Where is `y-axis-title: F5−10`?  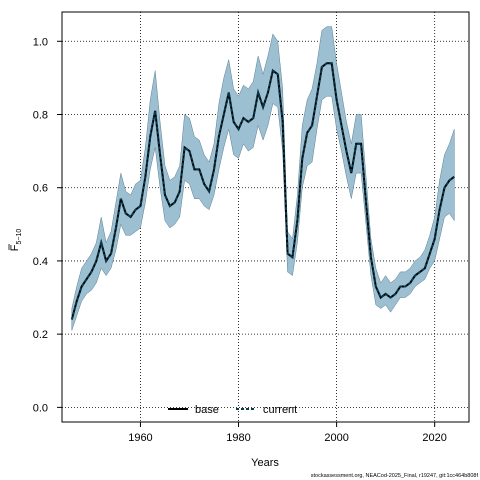
y-axis-title: F5−10 is located at coordinates (15, 240).